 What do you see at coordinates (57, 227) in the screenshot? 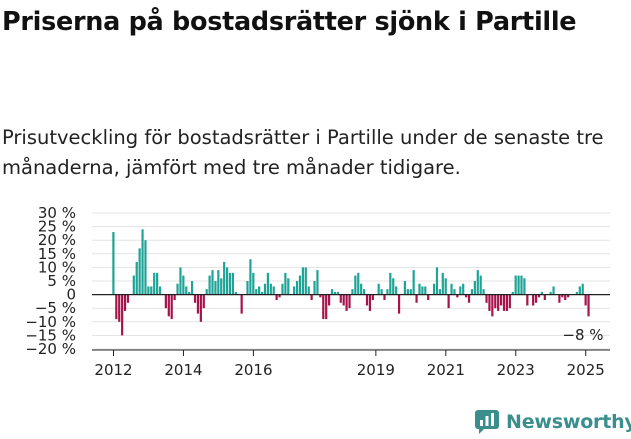
I see `y-tick-label: 25 %` at bounding box center [57, 227].